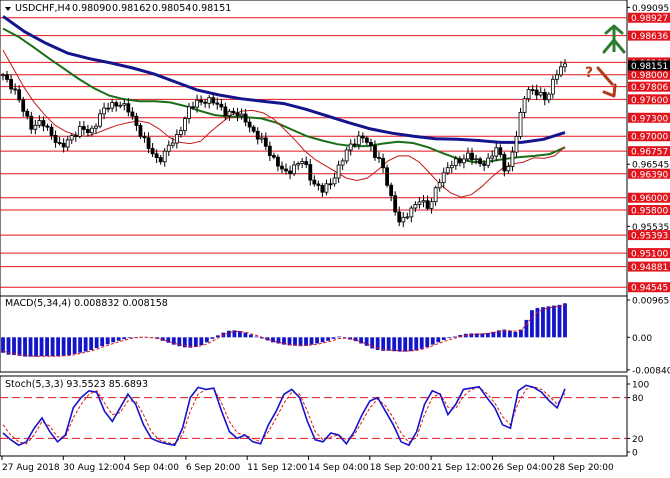  I want to click on x-tick-label: 11 Sep 12:00, so click(277, 468).